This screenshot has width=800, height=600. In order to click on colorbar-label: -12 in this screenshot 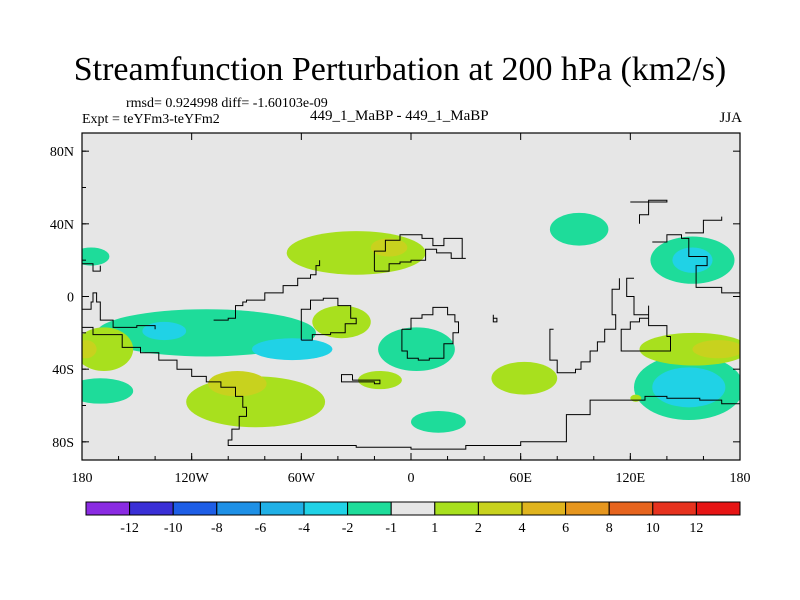, I will do `click(129, 528)`.